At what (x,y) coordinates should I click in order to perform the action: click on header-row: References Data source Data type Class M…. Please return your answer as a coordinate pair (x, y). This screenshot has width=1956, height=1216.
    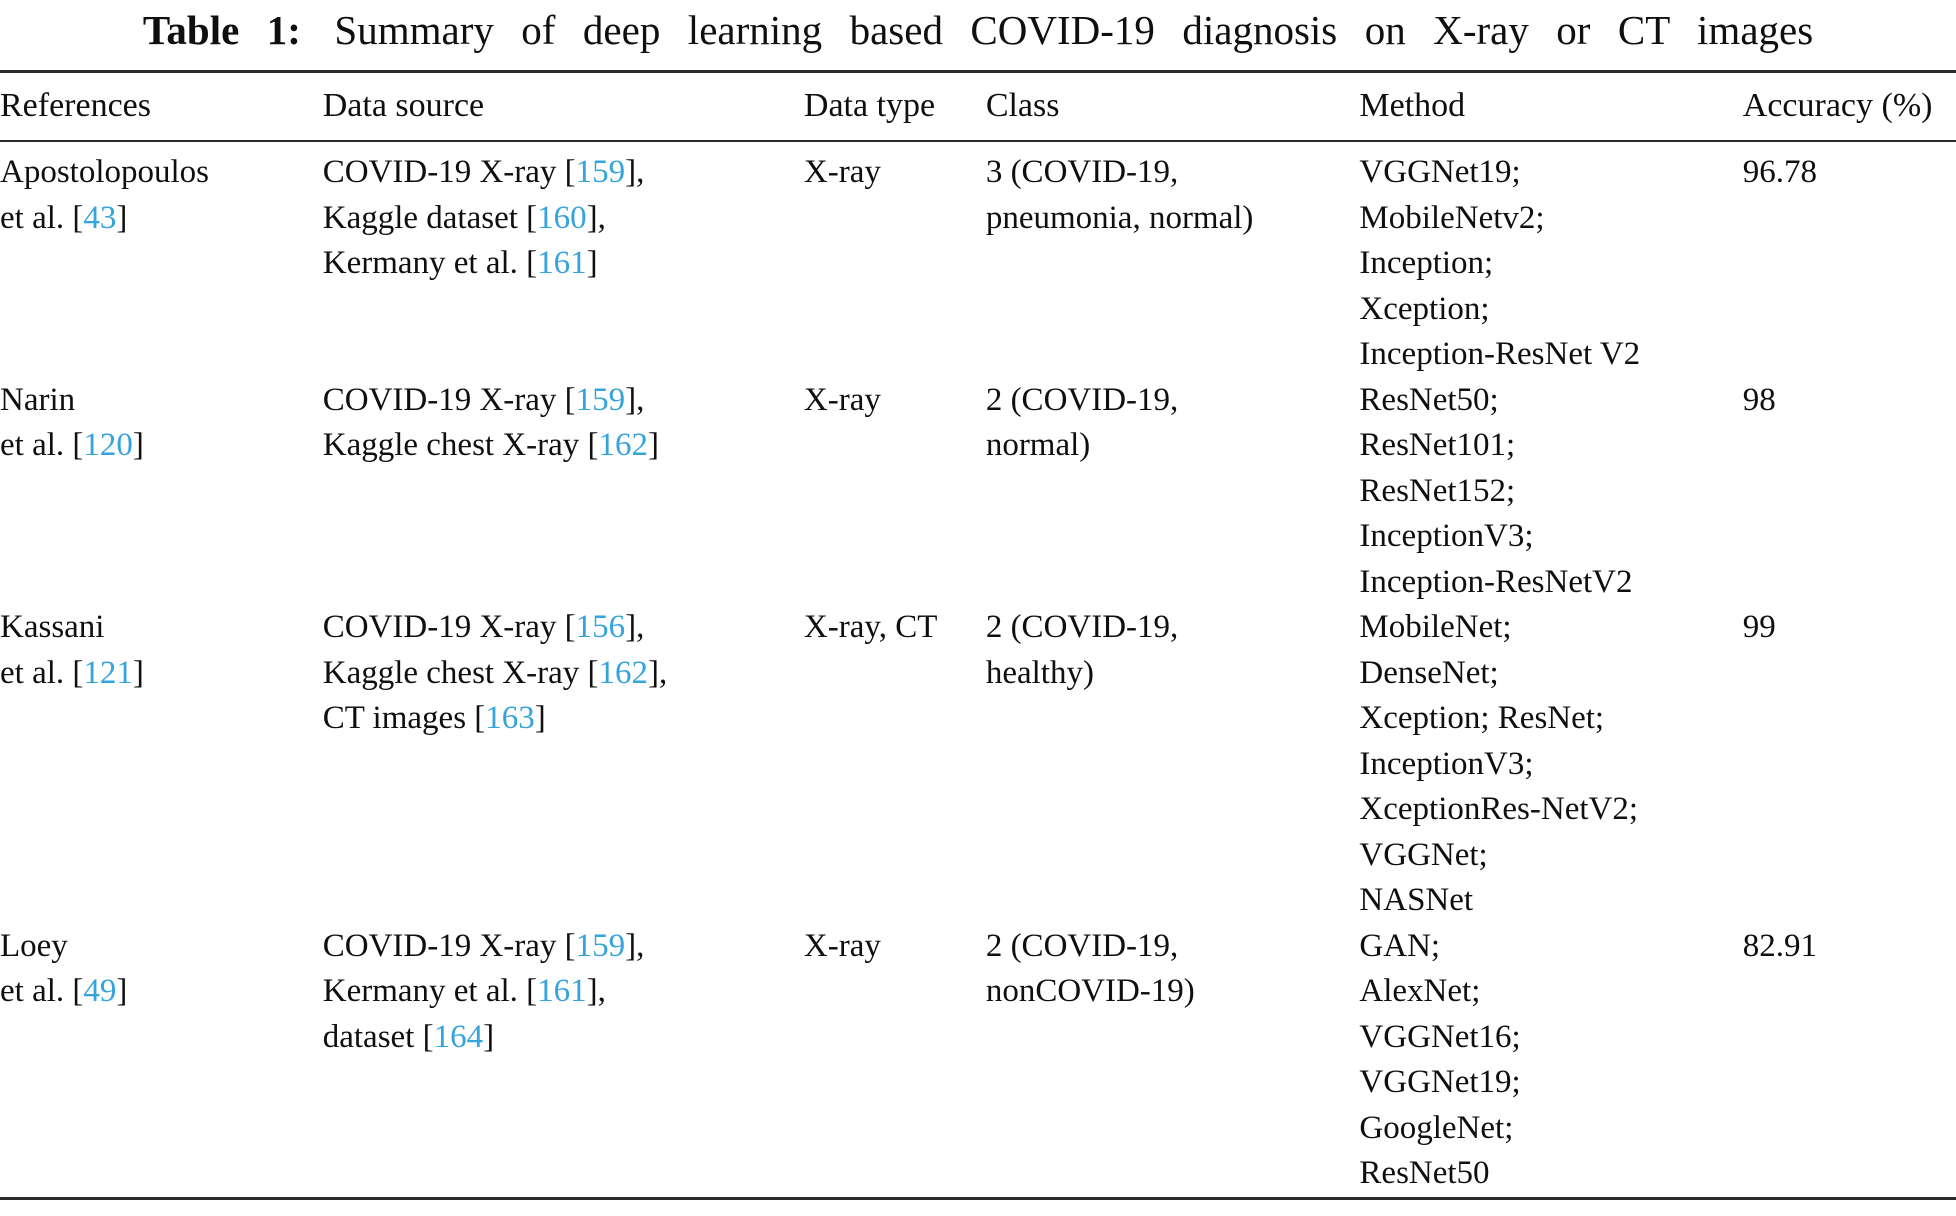
    Looking at the image, I should click on (978, 106).